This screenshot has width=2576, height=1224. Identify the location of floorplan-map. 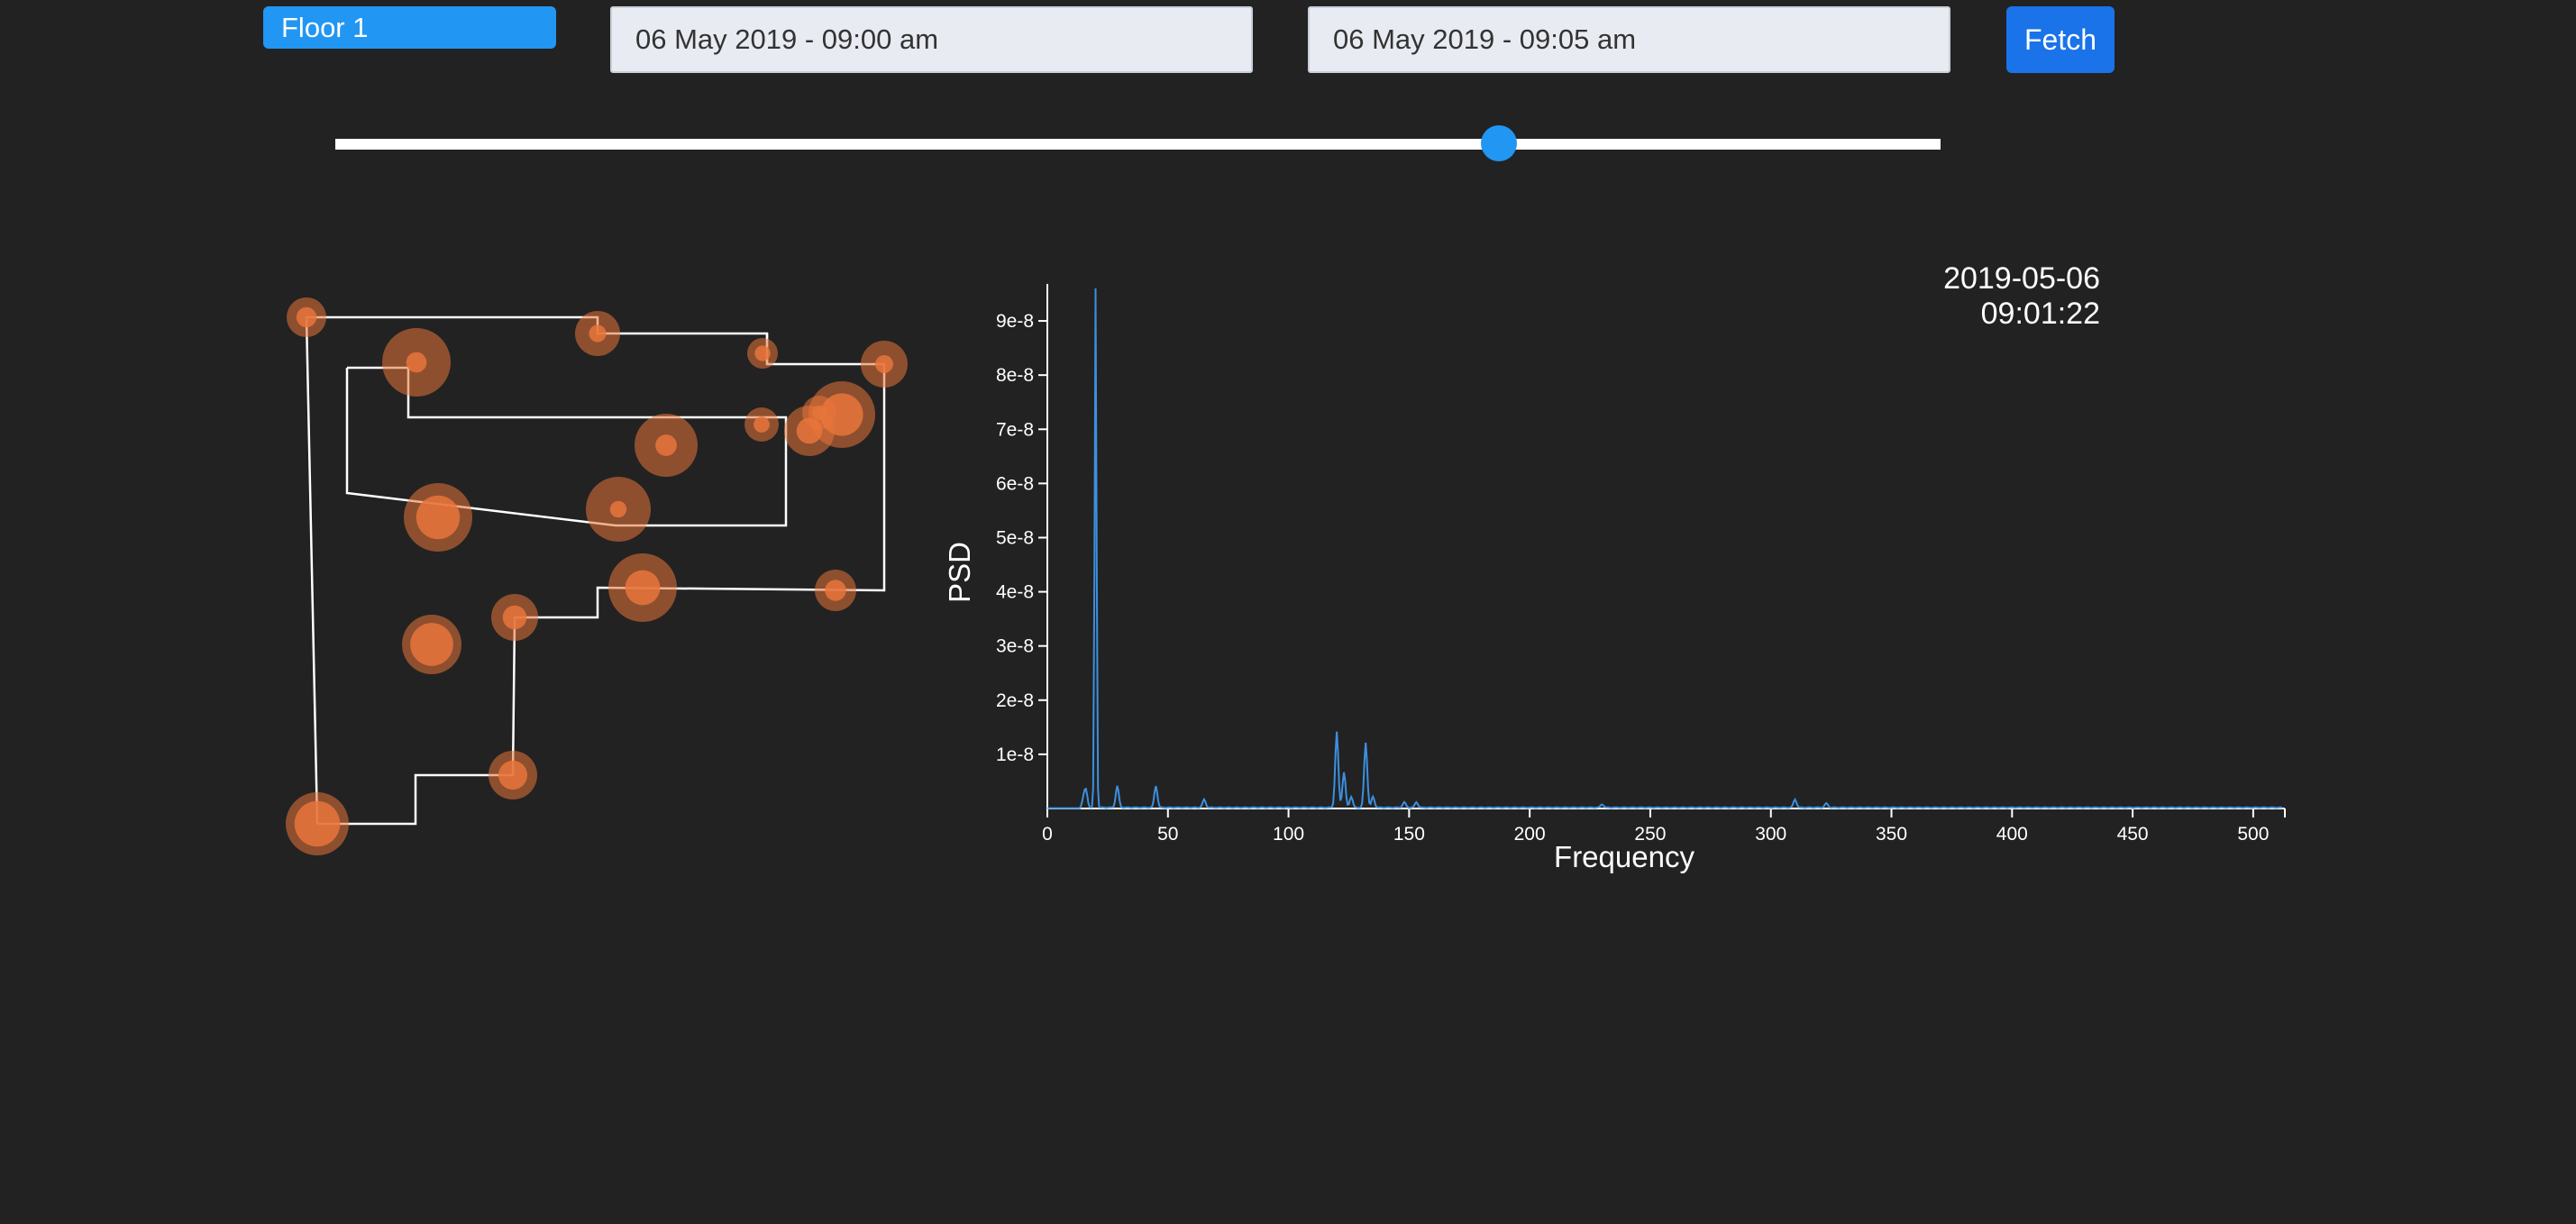
(597, 576).